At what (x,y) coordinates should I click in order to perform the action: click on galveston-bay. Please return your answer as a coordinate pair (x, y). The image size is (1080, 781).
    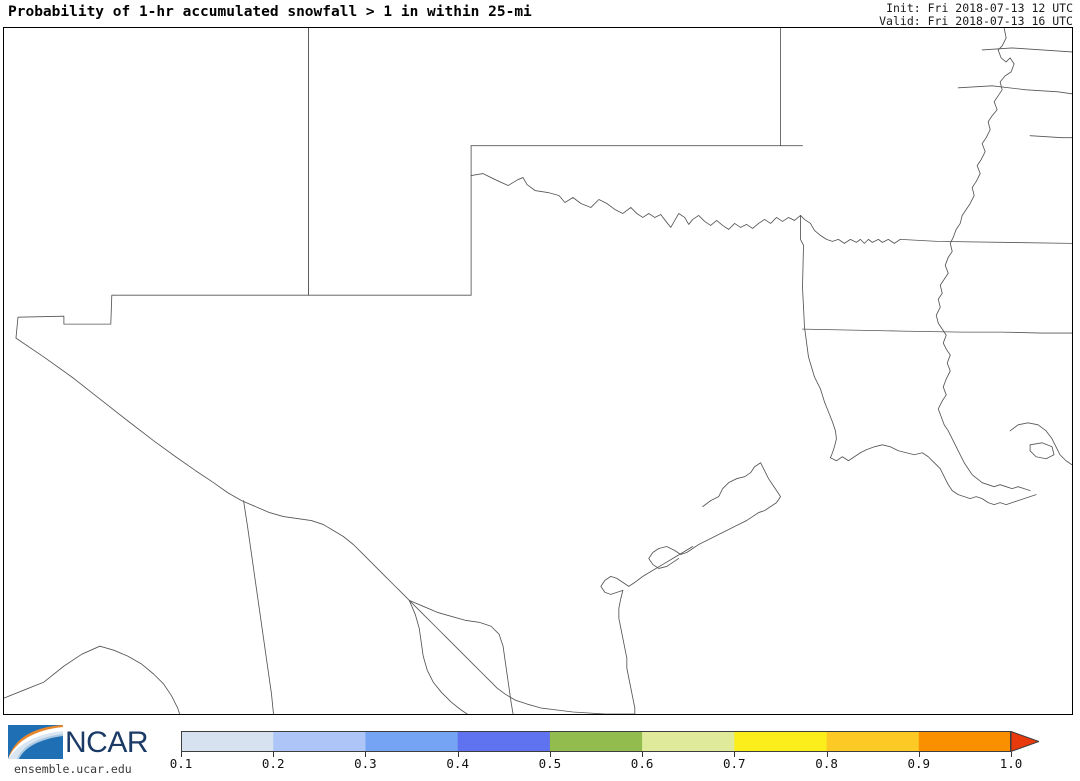
    Looking at the image, I should click on (742, 492).